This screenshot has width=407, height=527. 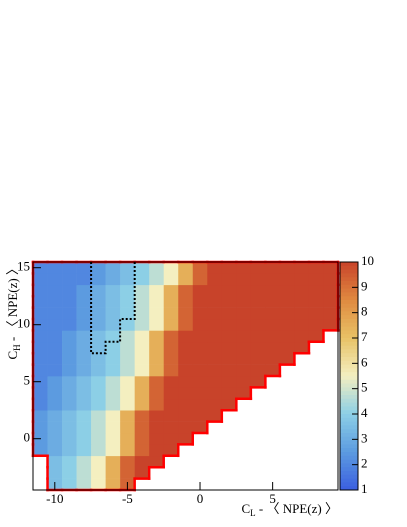 What do you see at coordinates (349, 376) in the screenshot?
I see `colorbar-frame` at bounding box center [349, 376].